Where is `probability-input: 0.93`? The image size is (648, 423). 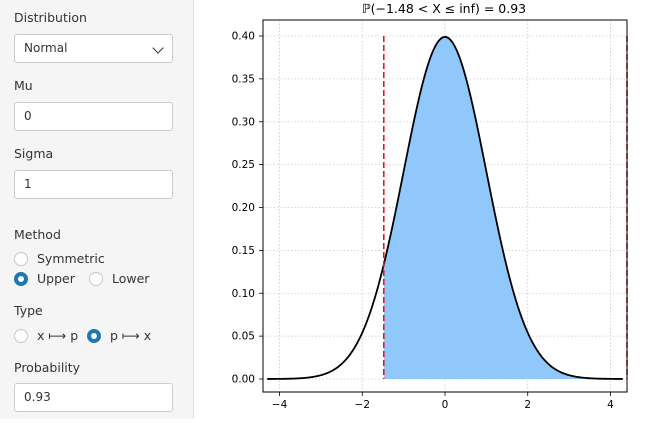 probability-input: 0.93 is located at coordinates (93, 397).